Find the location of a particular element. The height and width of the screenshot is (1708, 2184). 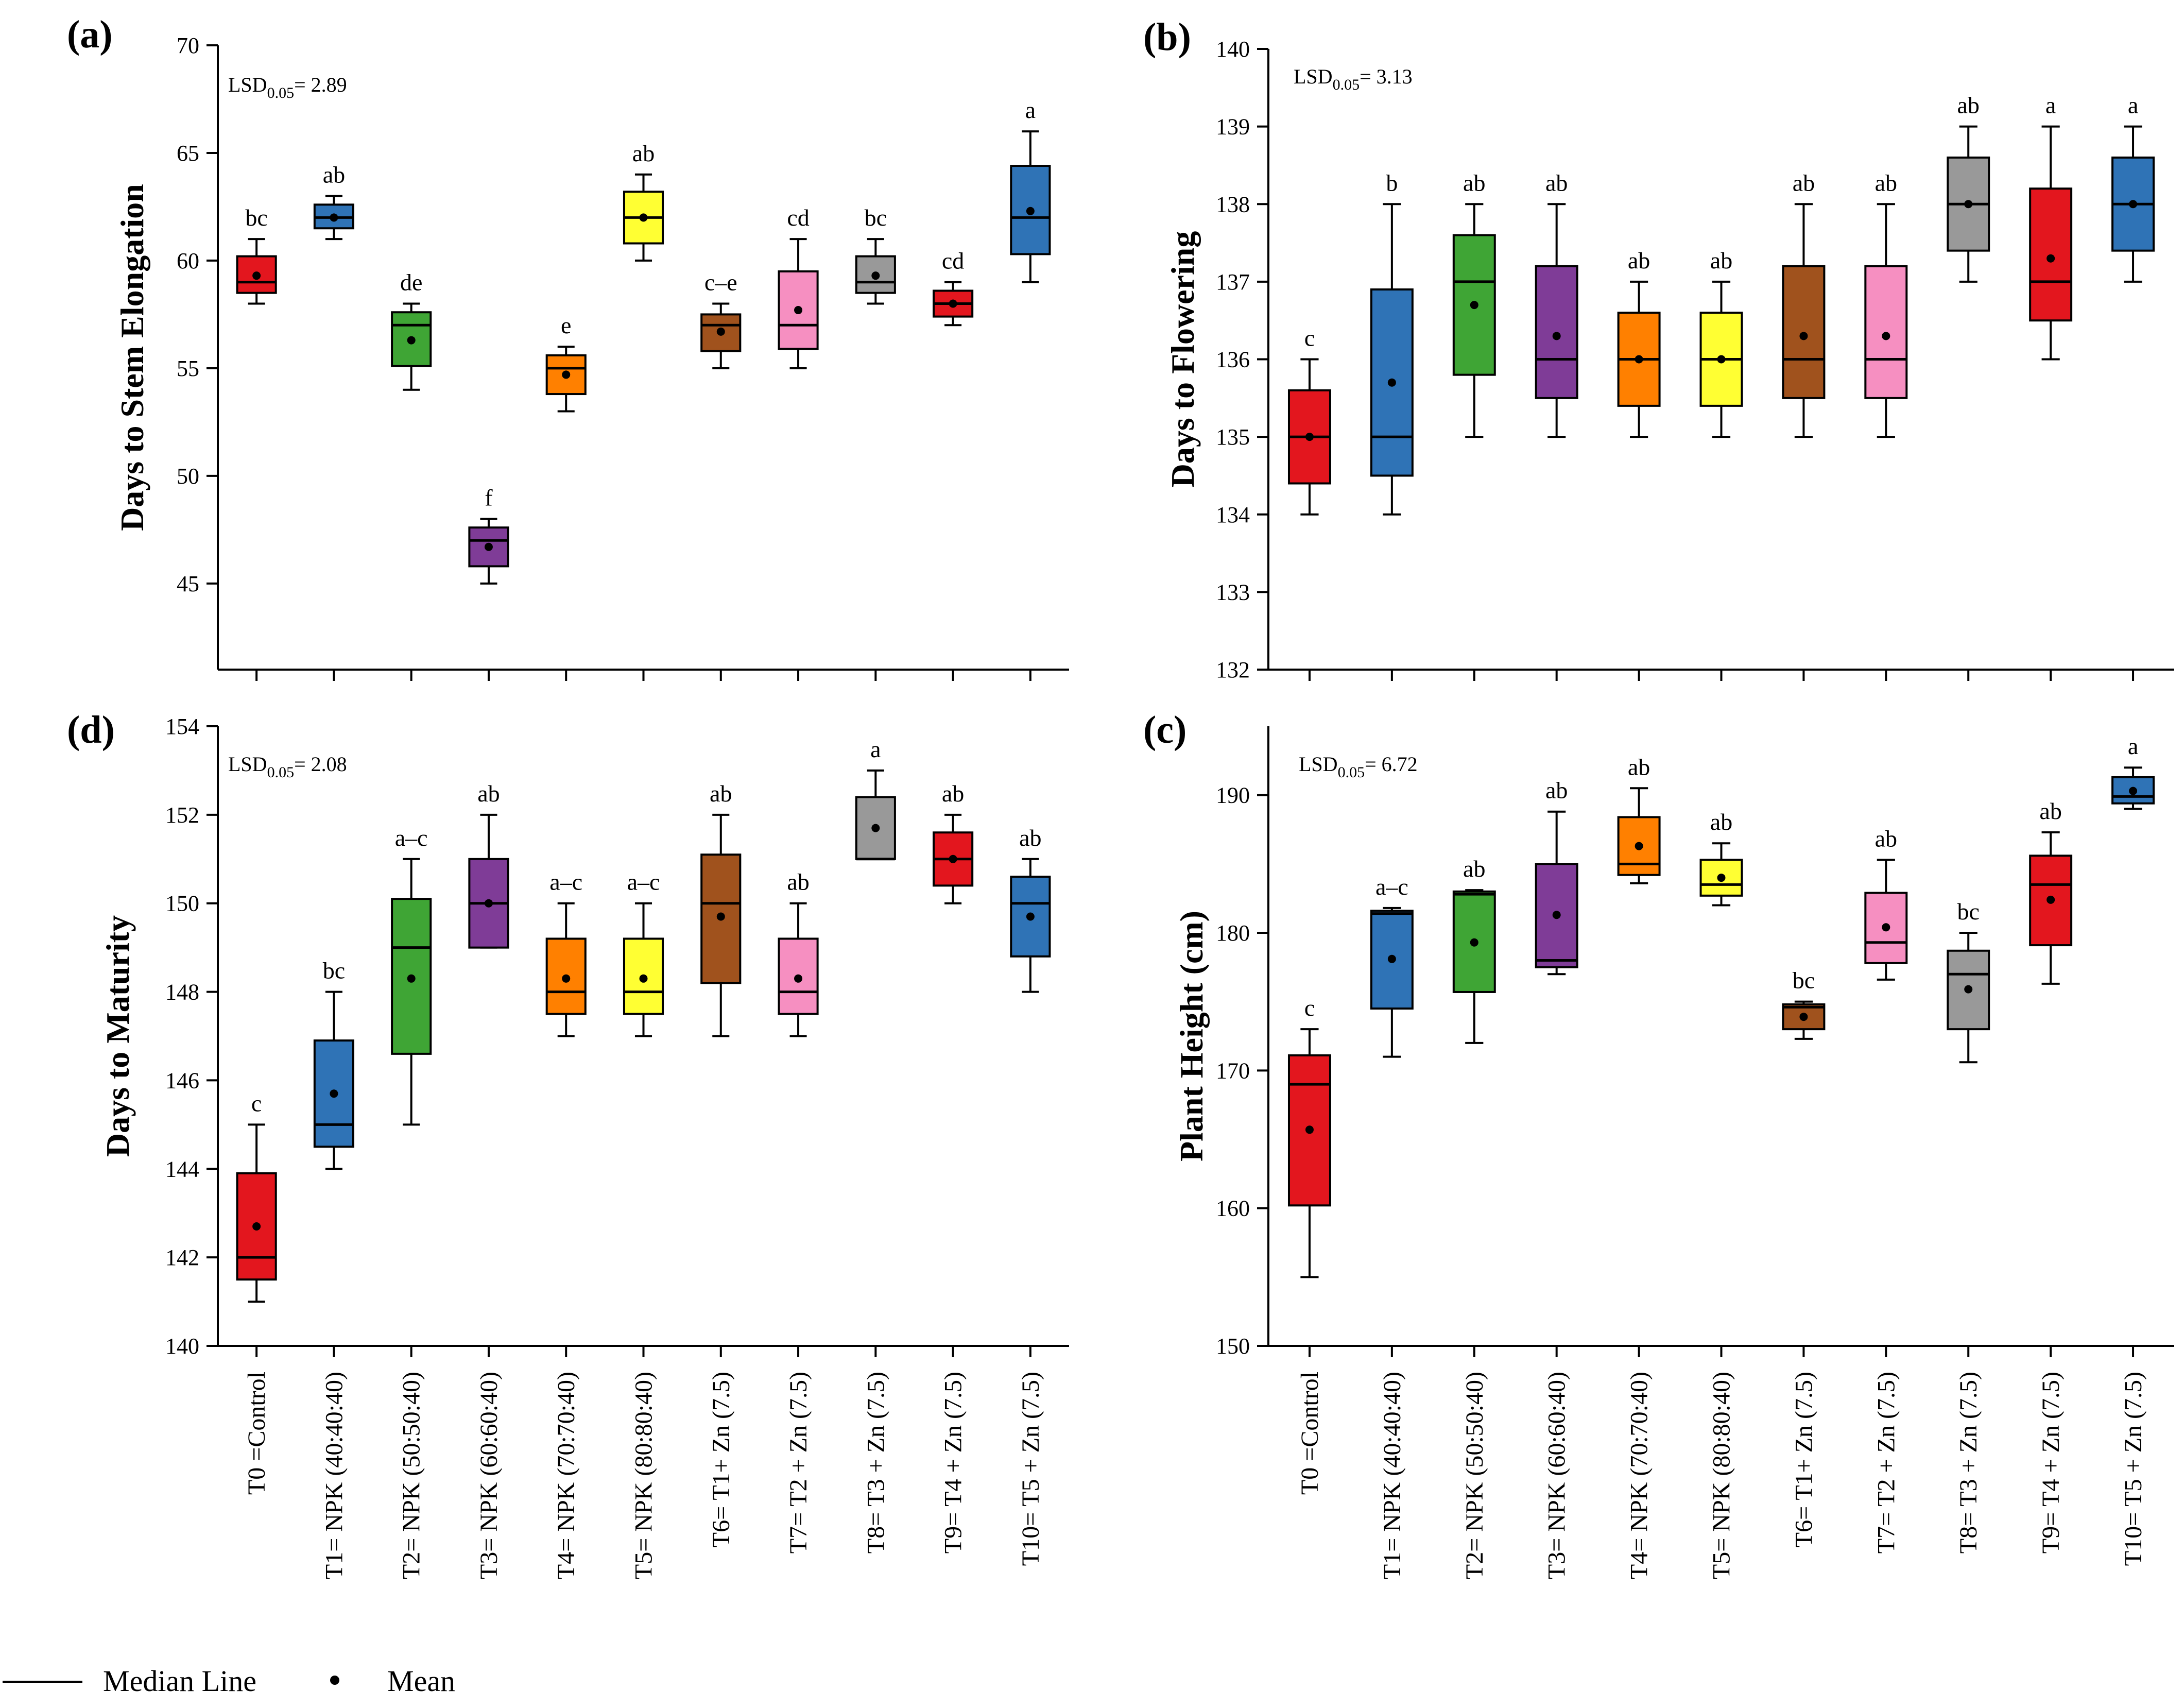

lsd-annotation: LSD0.05= 3.13 is located at coordinates (1353, 79).